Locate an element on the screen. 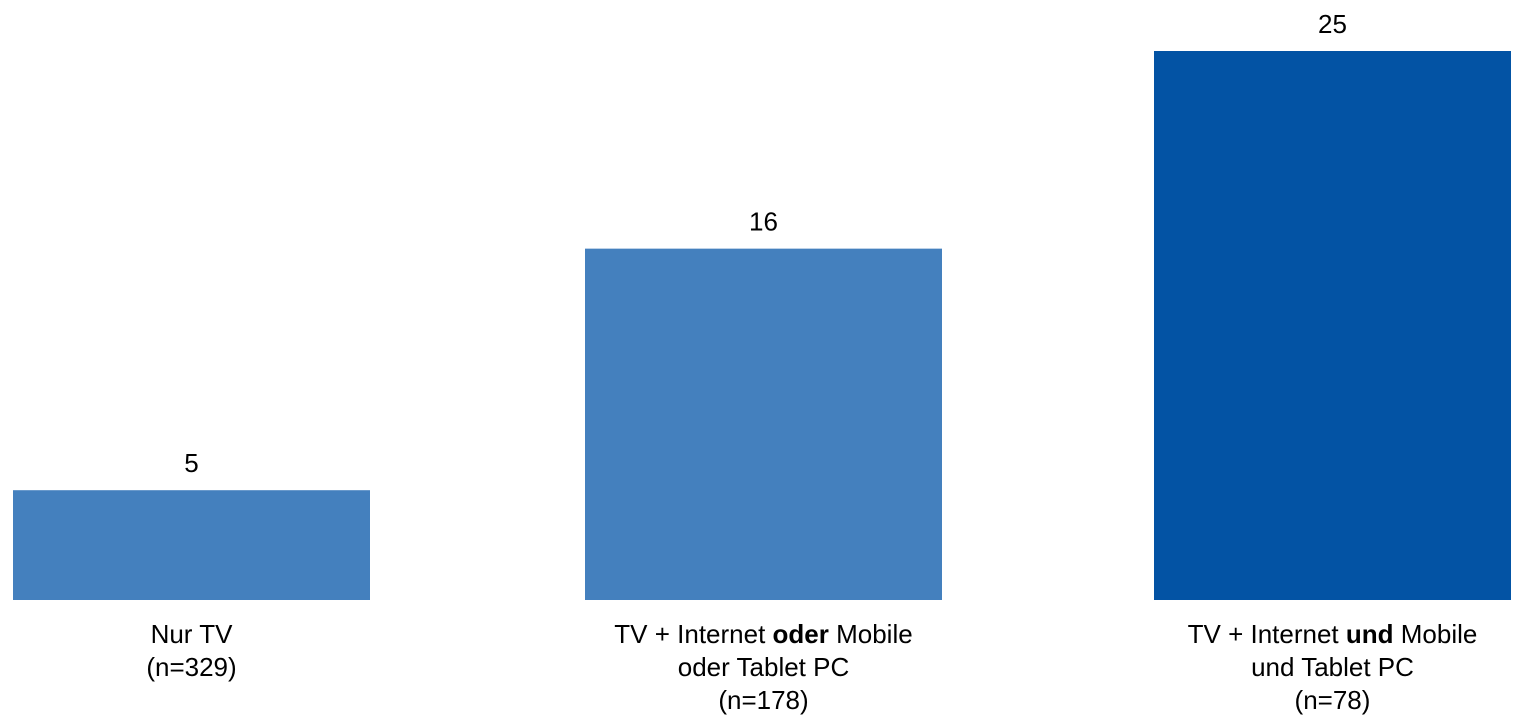  category-label-2-line-1: TV + Internet oder Mobile is located at coordinates (763, 634).